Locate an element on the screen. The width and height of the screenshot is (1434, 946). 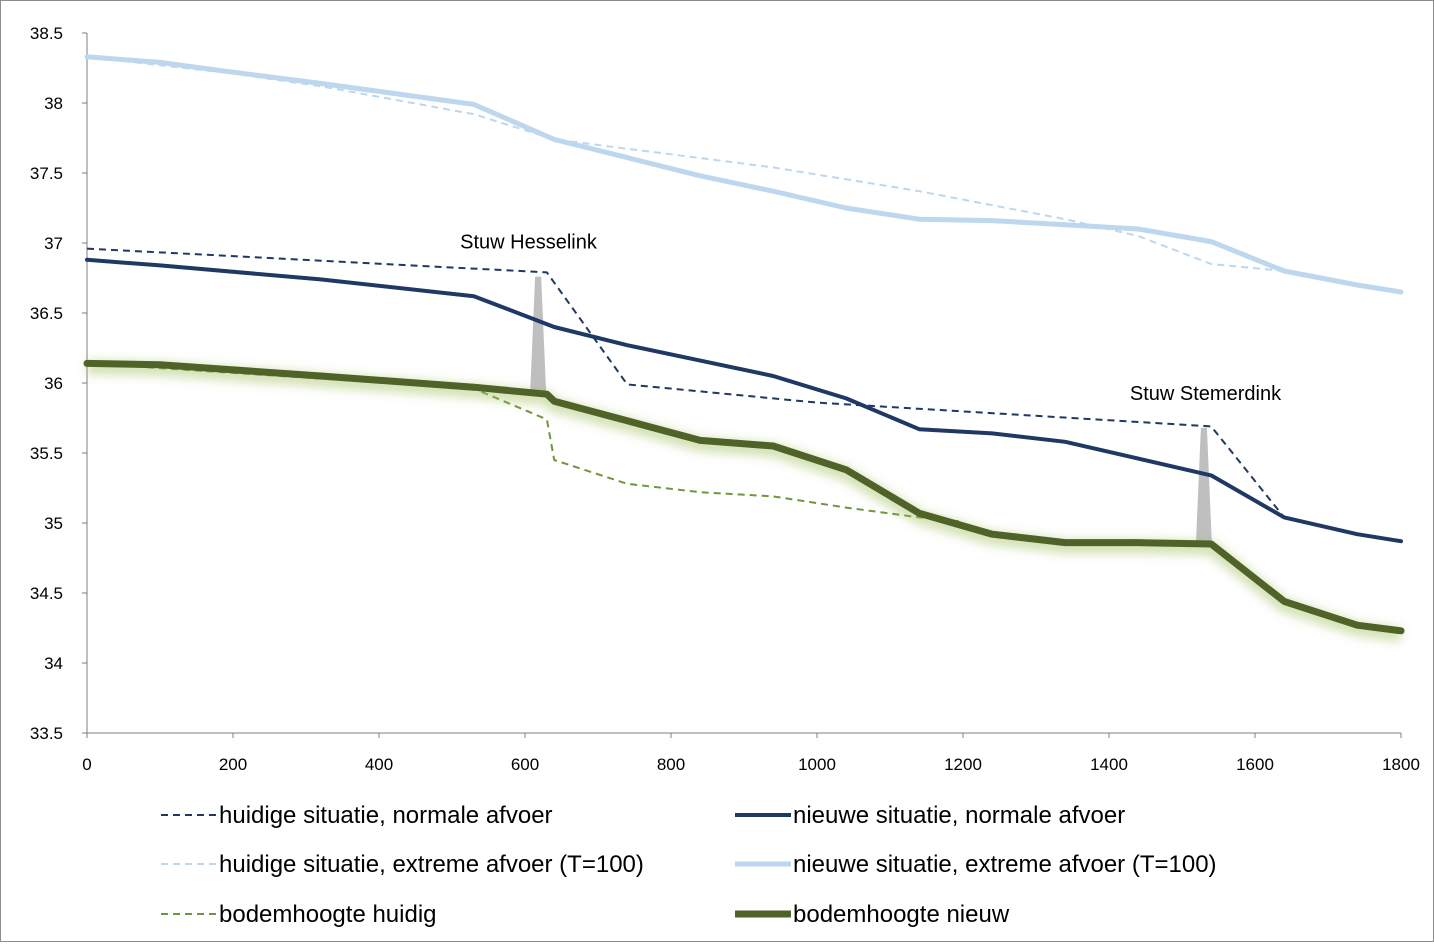
y-tick-label: 36.5 is located at coordinates (46, 313).